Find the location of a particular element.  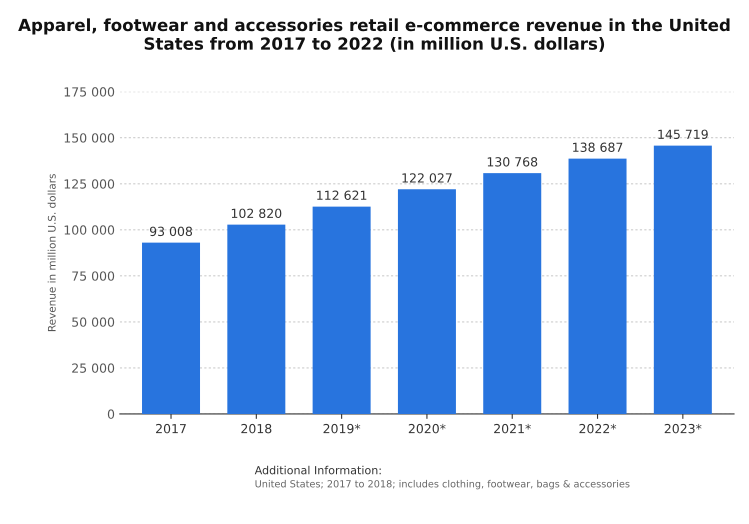

y-tick-label: 75 000 is located at coordinates (93, 276).